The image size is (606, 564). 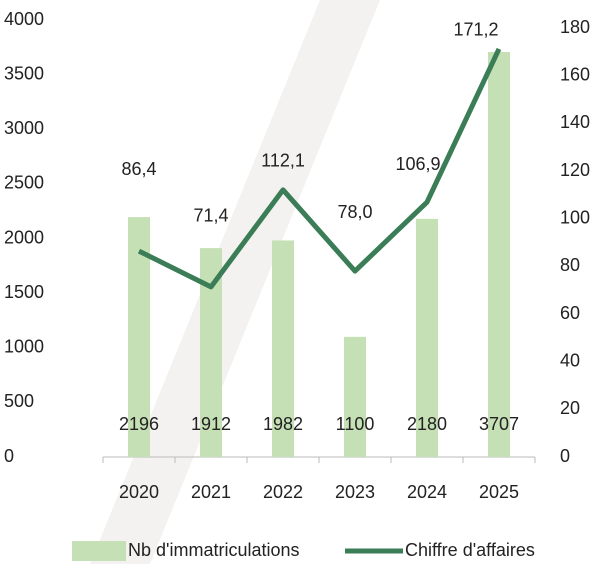 What do you see at coordinates (355, 424) in the screenshot?
I see `data-label: 1100` at bounding box center [355, 424].